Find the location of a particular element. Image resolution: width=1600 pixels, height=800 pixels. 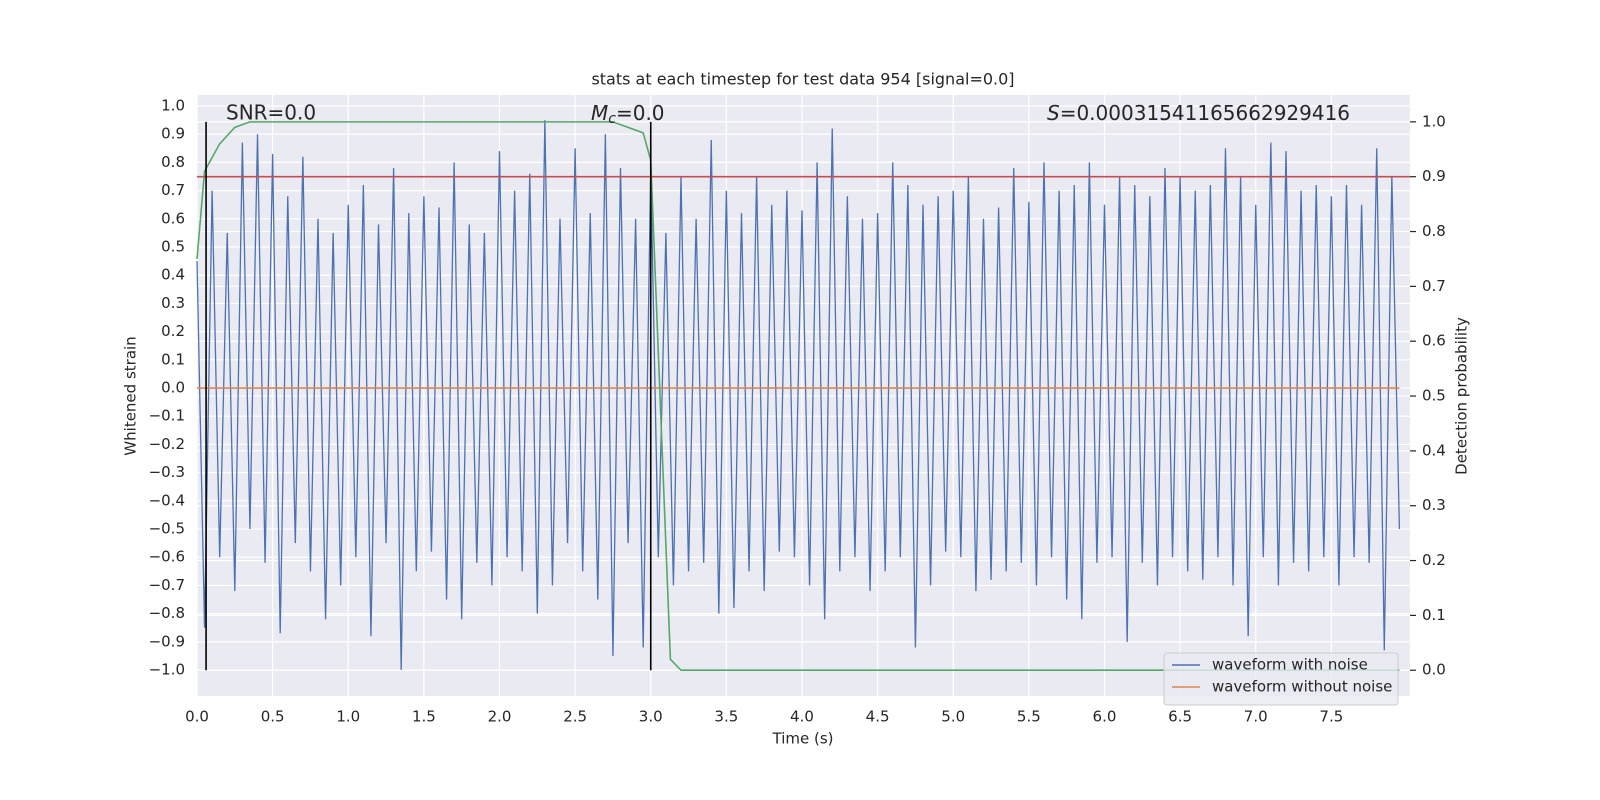

x-tick-label: 6.0 is located at coordinates (1105, 717).